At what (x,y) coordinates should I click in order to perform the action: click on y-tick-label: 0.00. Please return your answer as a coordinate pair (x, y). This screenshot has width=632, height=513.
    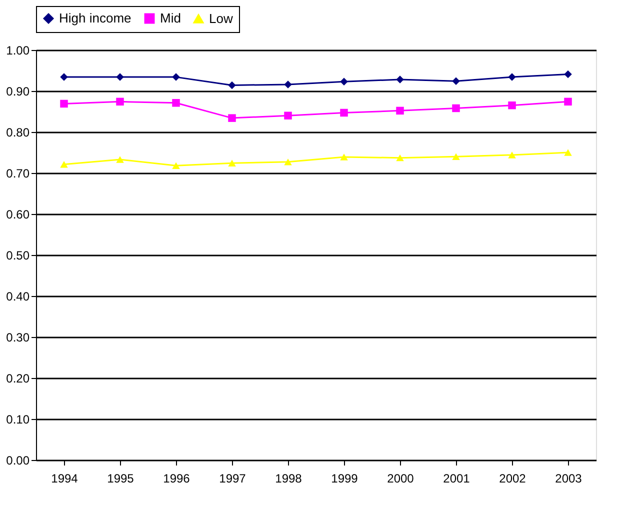
    Looking at the image, I should click on (18, 461).